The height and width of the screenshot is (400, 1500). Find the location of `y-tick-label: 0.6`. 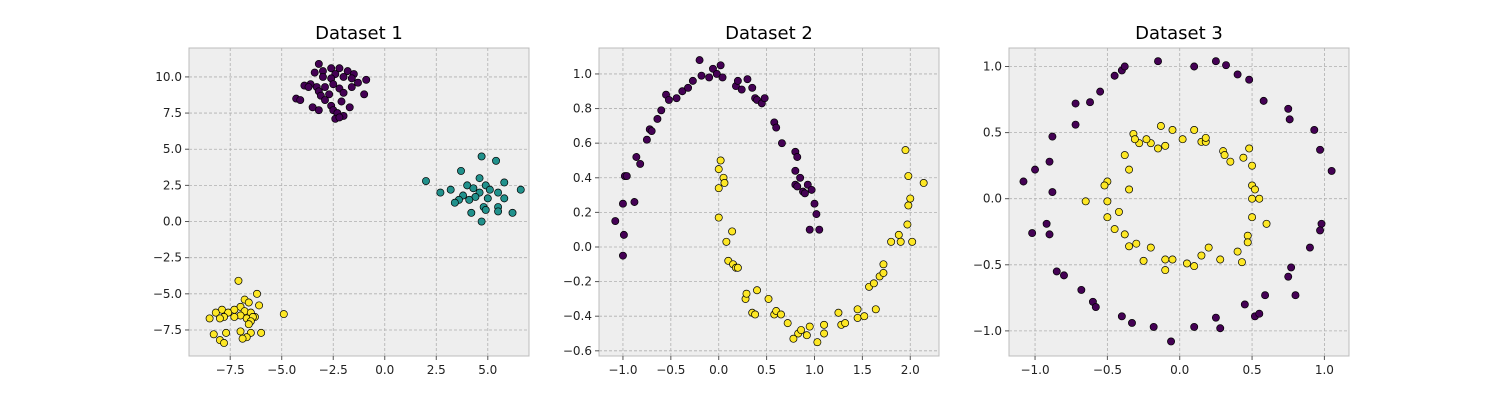

y-tick-label: 0.6 is located at coordinates (582, 143).